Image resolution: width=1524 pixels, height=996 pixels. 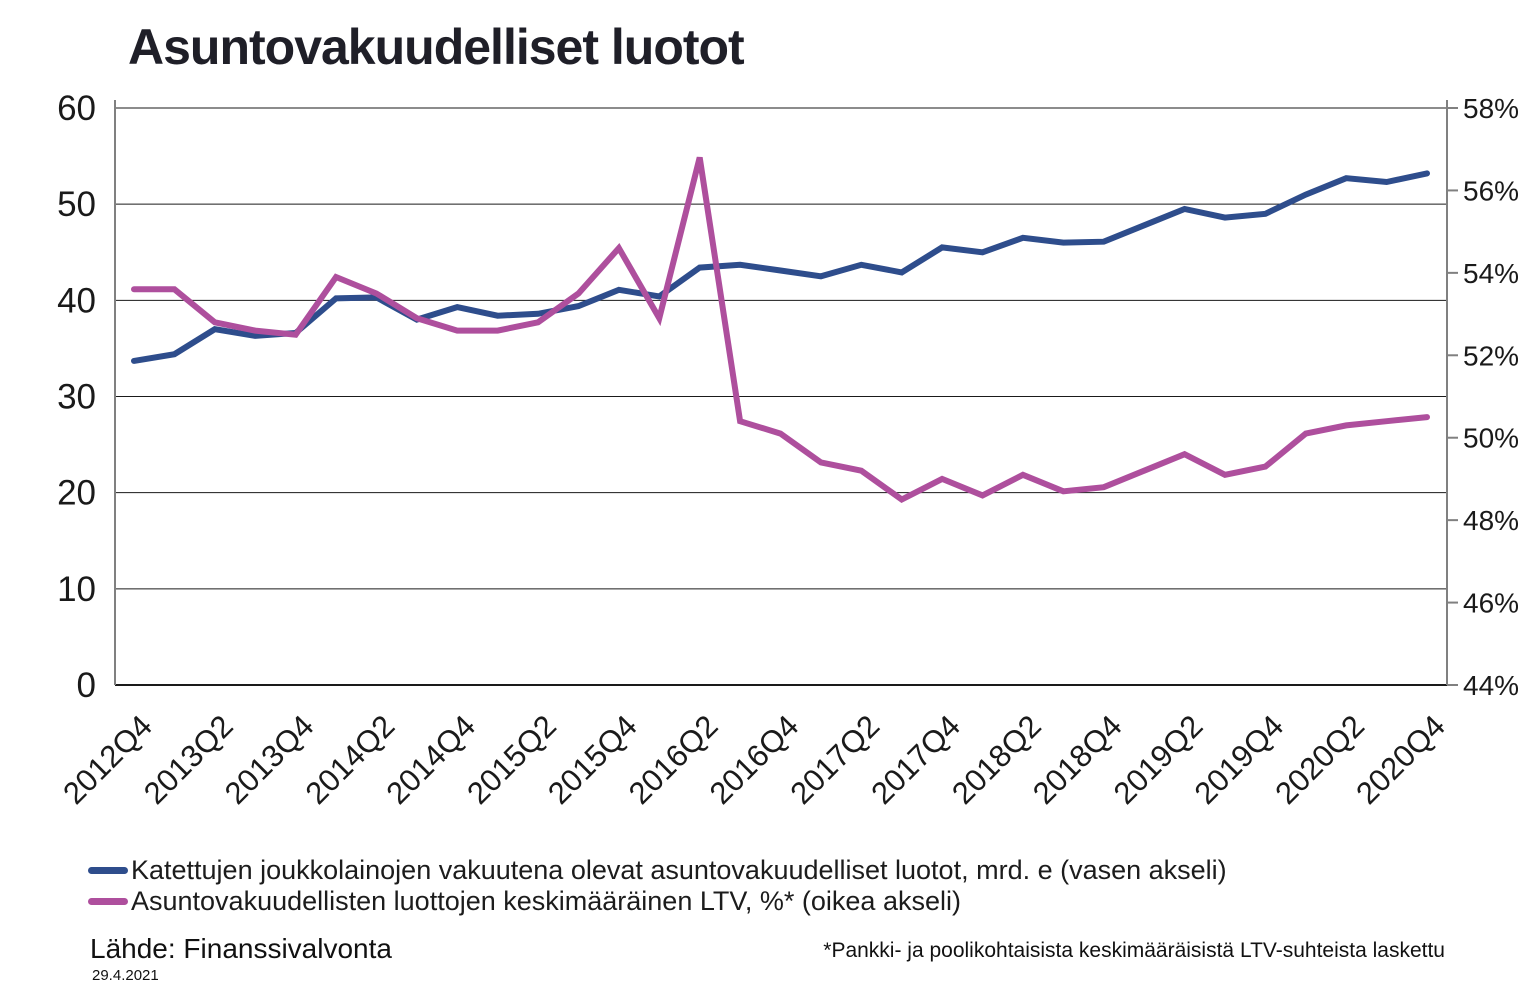 What do you see at coordinates (1491, 190) in the screenshot?
I see `right-axis-tick-label: 56%` at bounding box center [1491, 190].